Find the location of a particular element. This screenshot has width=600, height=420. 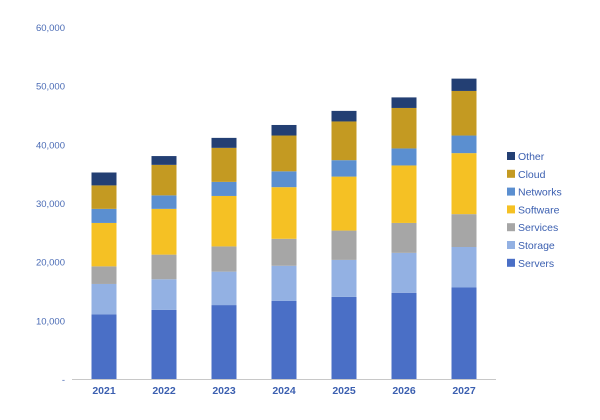

x-tick-label: 2025 is located at coordinates (344, 391).